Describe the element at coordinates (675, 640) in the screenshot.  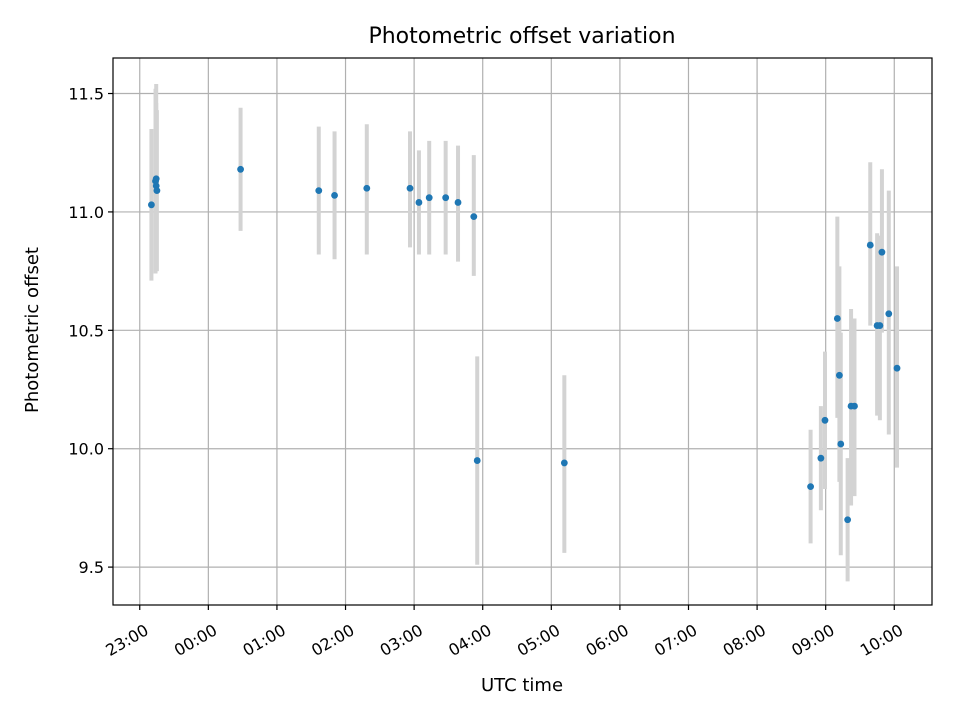
I see `x-tick-label: 07:00` at that location.